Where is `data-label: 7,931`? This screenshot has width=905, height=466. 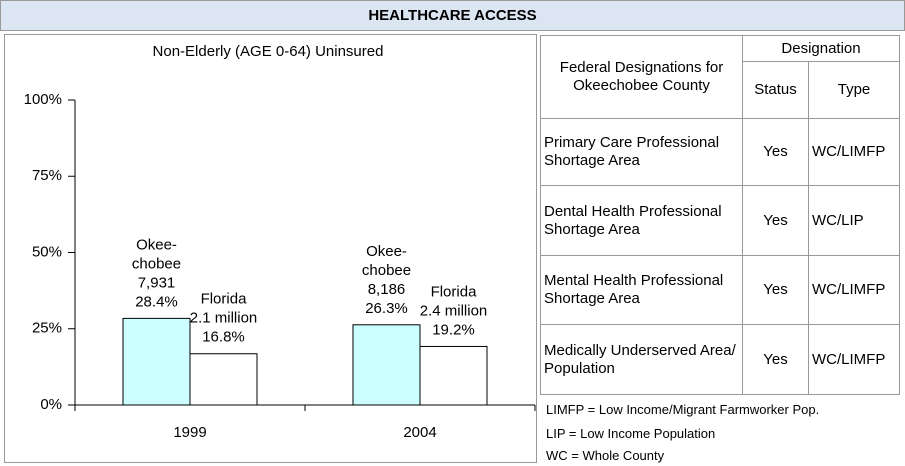 data-label: 7,931 is located at coordinates (157, 282).